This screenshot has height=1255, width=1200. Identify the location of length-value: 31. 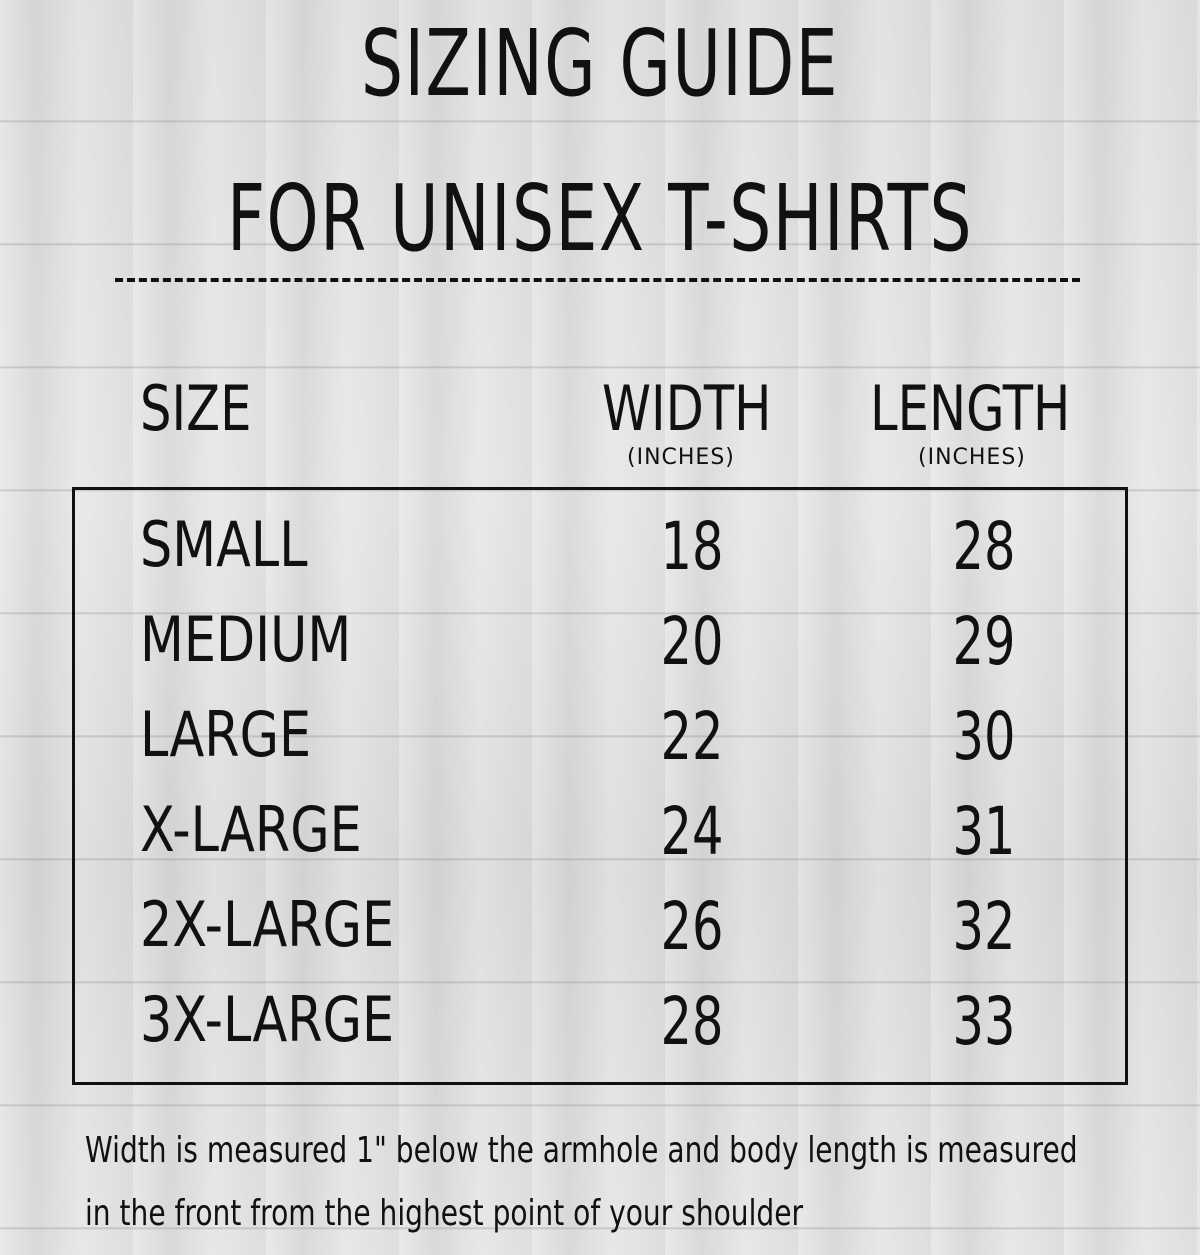
(984, 831).